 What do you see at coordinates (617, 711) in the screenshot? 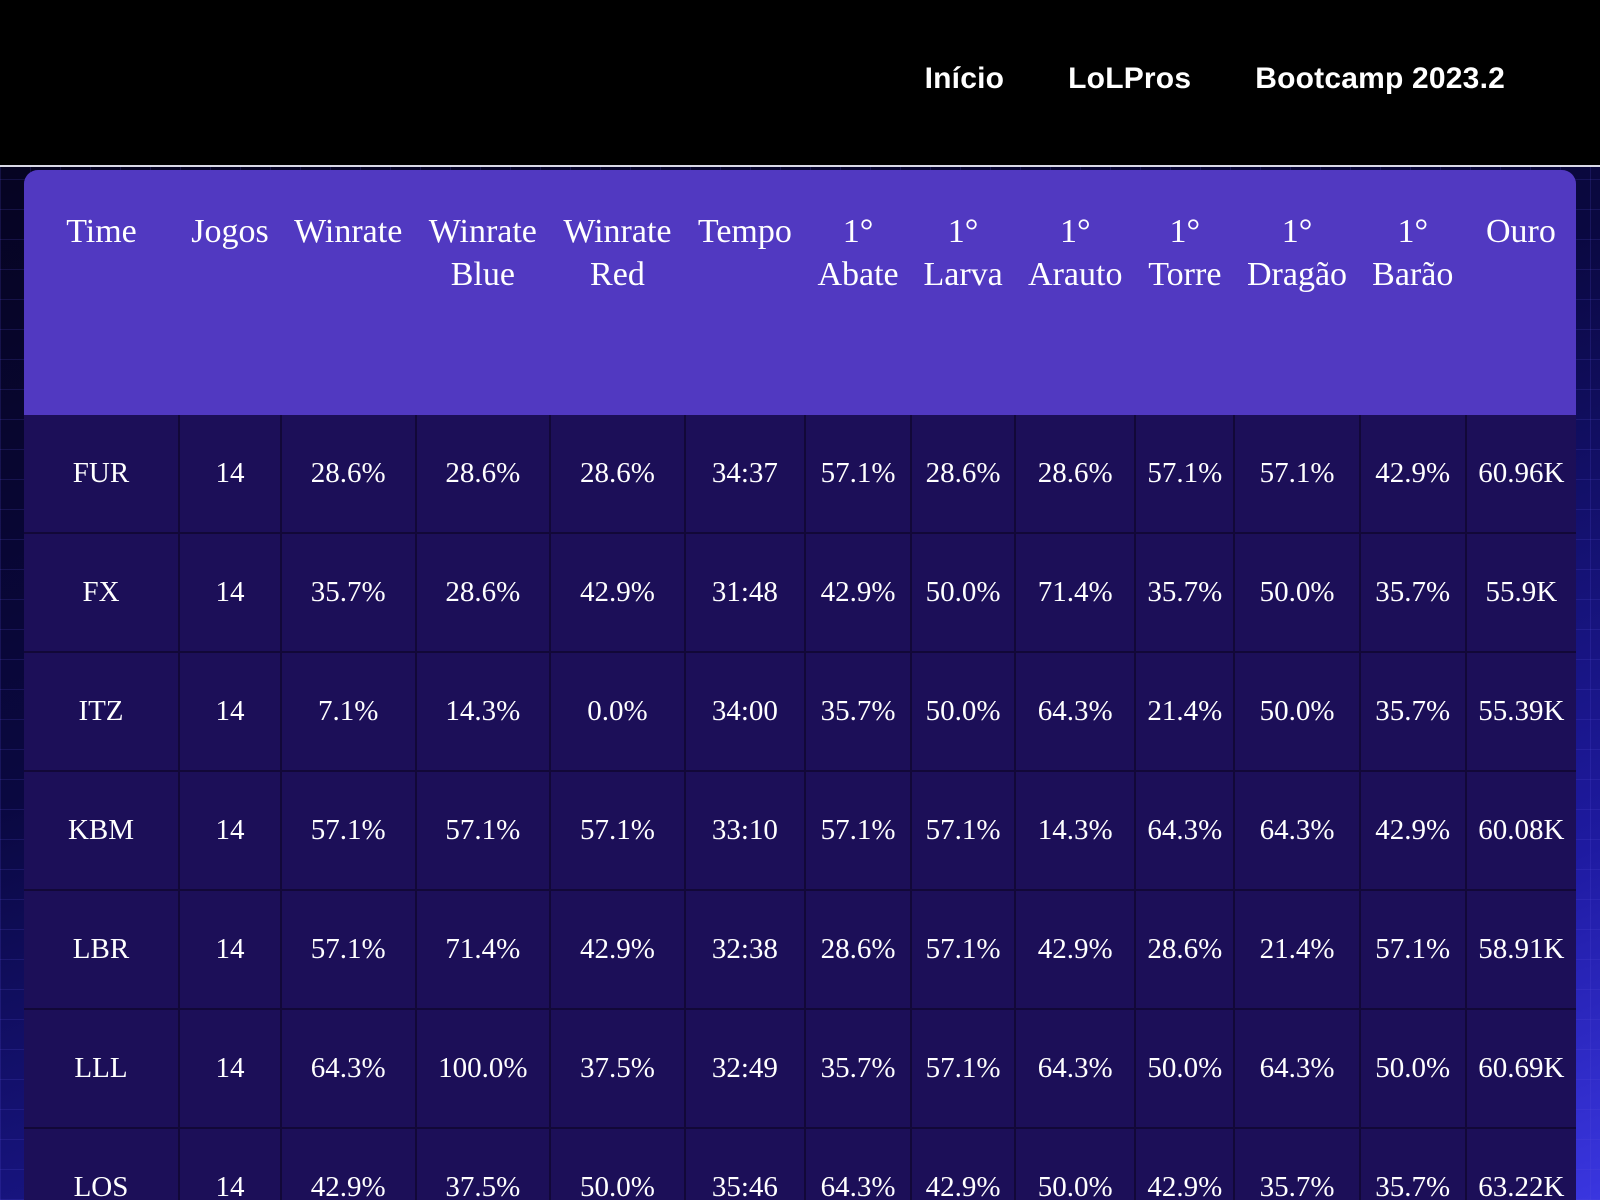
I see `stat-cell: 0.0%` at bounding box center [617, 711].